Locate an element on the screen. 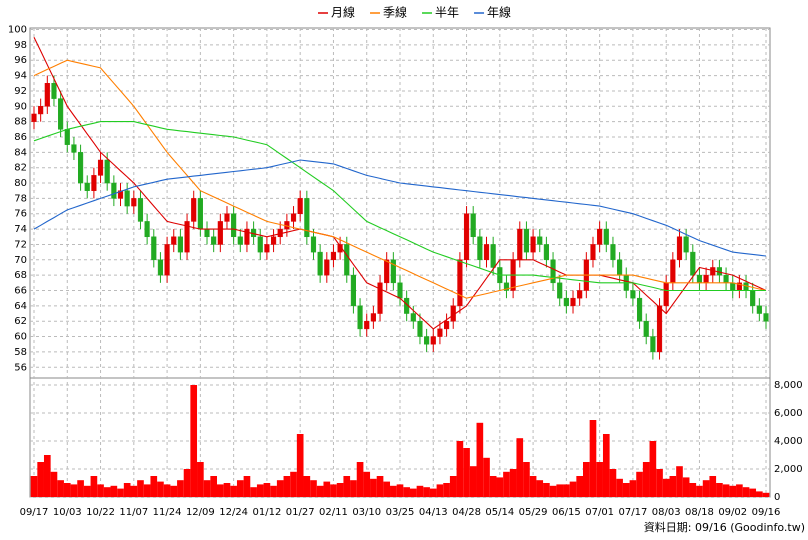 This screenshot has width=808, height=540. y-tick-label: 94 is located at coordinates (20, 76).